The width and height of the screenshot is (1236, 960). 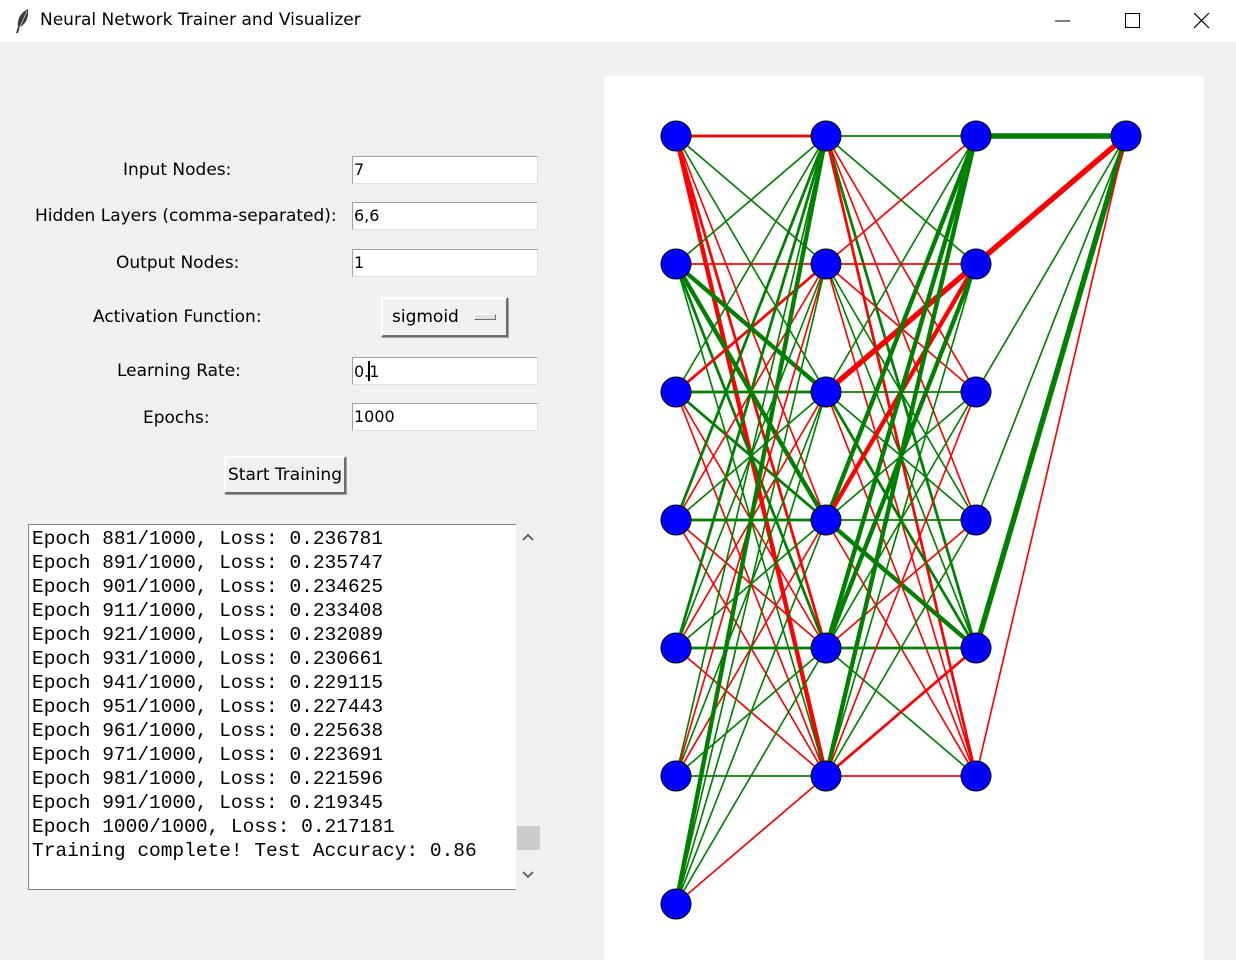 I want to click on log-line: Epoch 911/1000, Loss: 0.233408, so click(x=208, y=611).